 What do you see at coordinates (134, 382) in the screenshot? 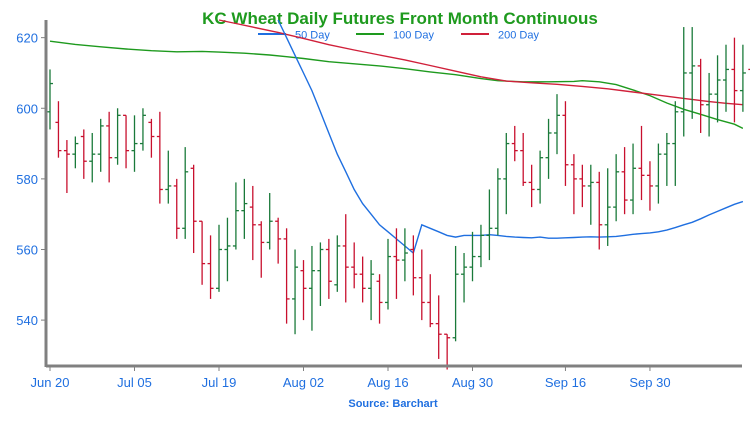
I see `x-tick-label: Jul 05` at bounding box center [134, 382].